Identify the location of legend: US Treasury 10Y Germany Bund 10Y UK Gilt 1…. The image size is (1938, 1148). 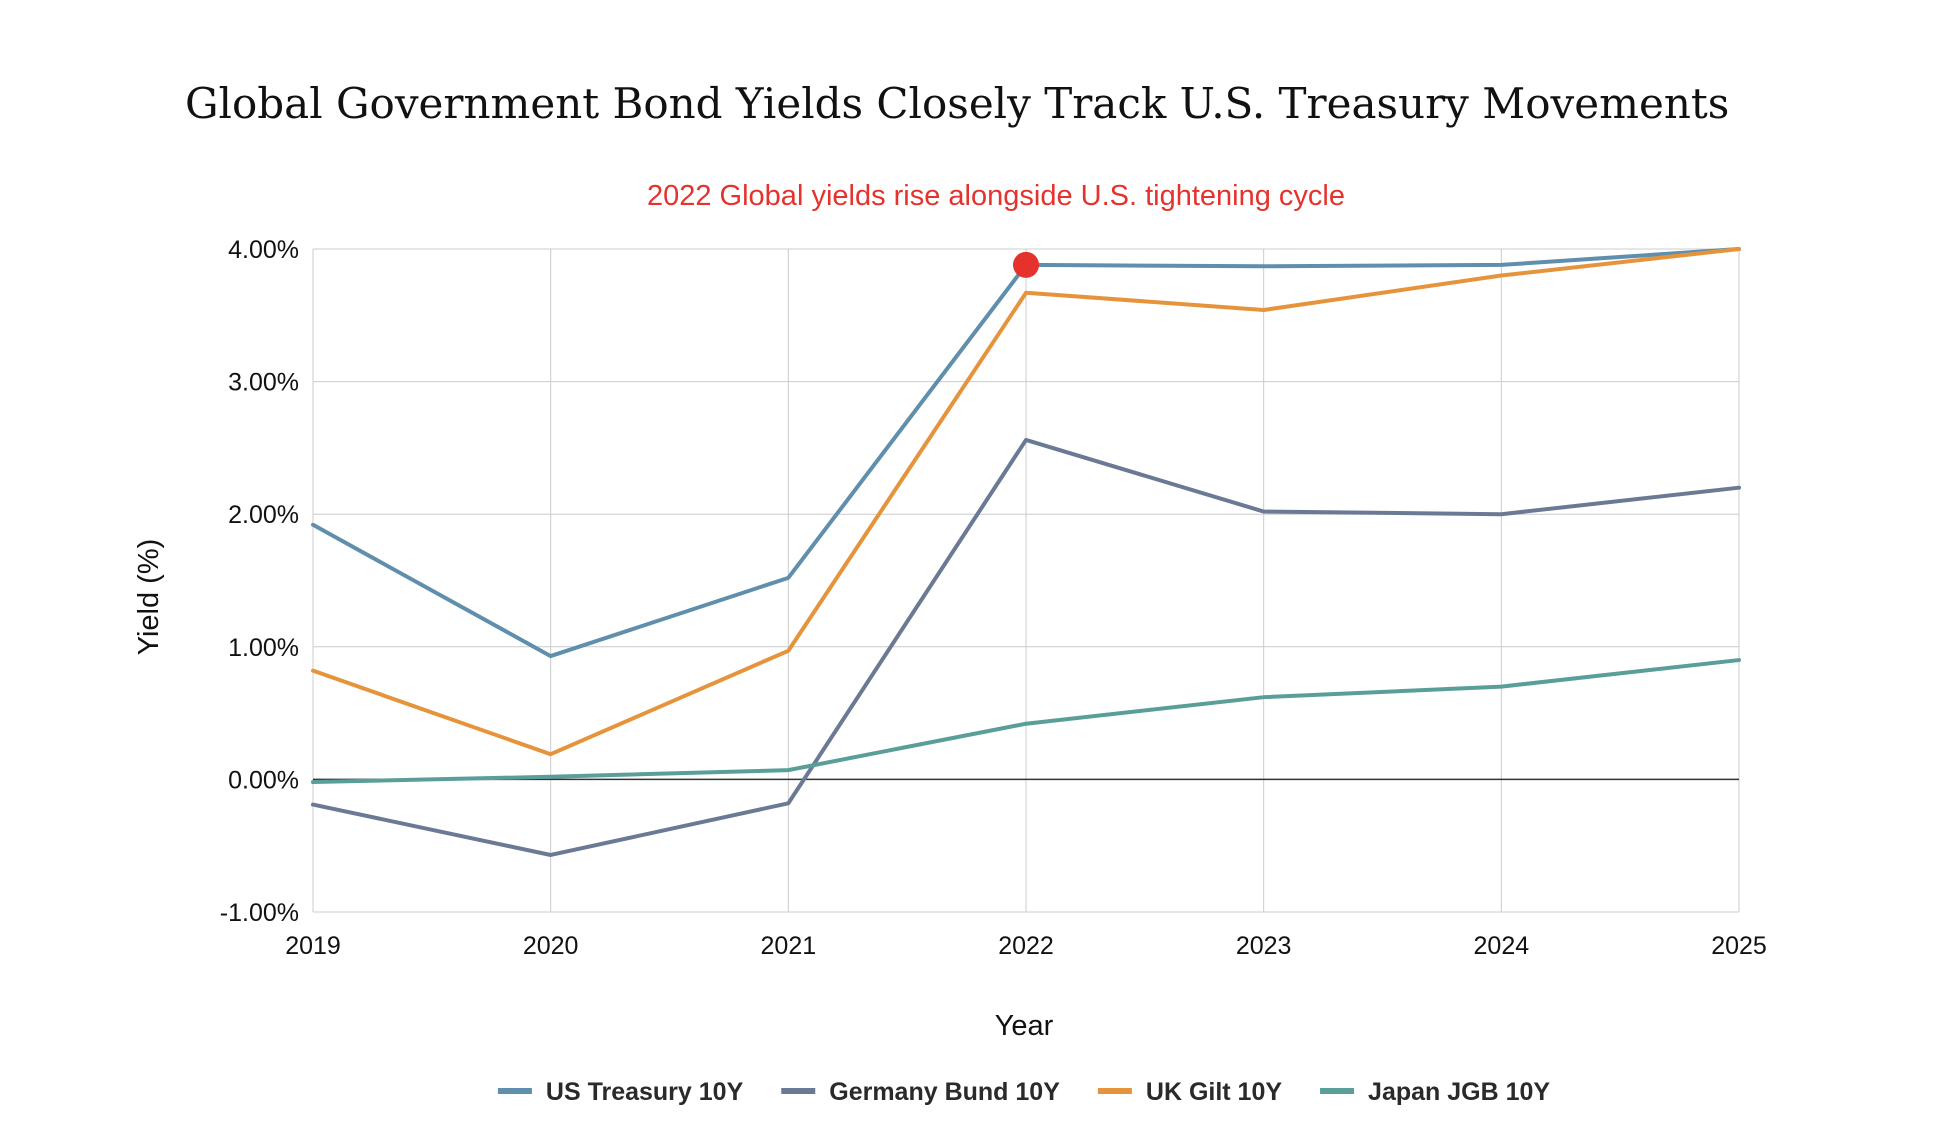
(1023, 1092).